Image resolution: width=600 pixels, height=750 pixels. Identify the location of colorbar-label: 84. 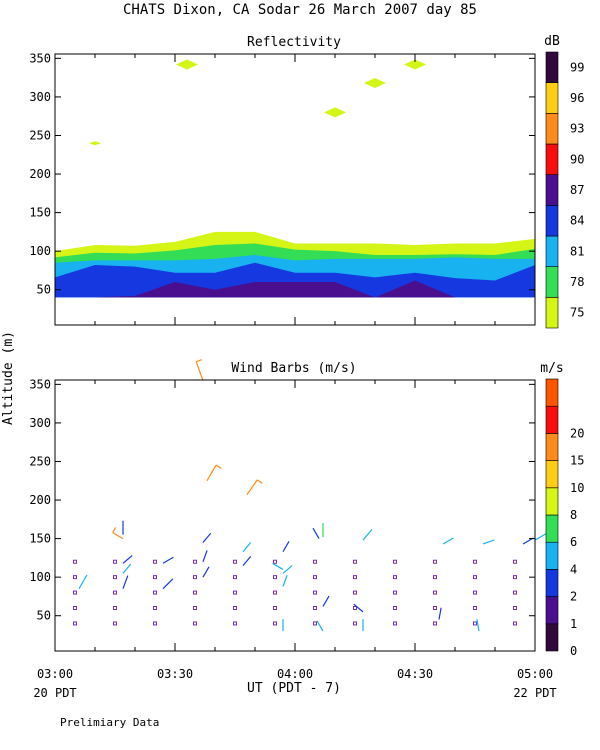
(577, 221).